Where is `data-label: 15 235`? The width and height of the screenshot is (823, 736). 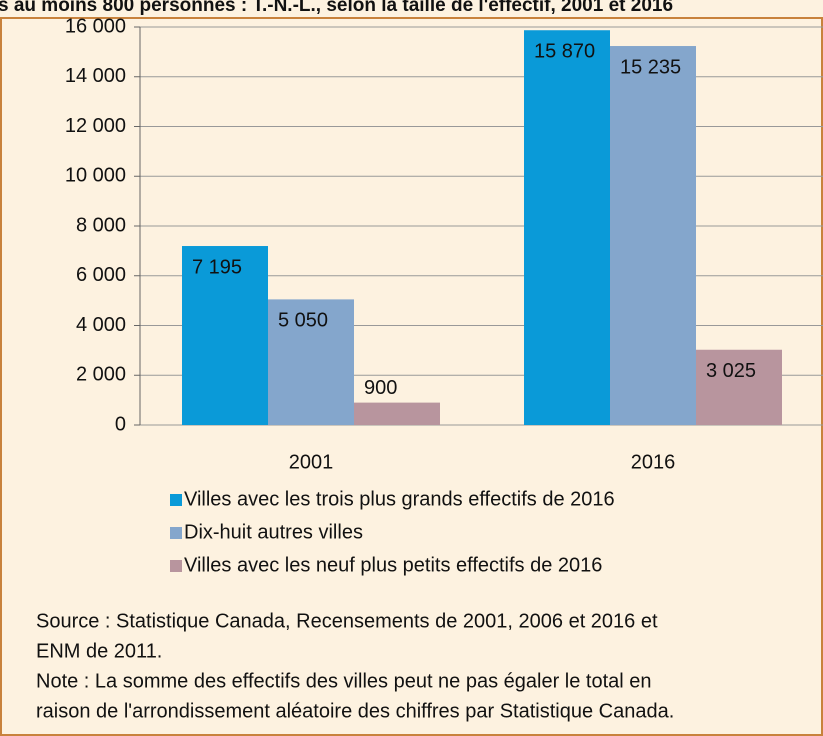 data-label: 15 235 is located at coordinates (650, 67).